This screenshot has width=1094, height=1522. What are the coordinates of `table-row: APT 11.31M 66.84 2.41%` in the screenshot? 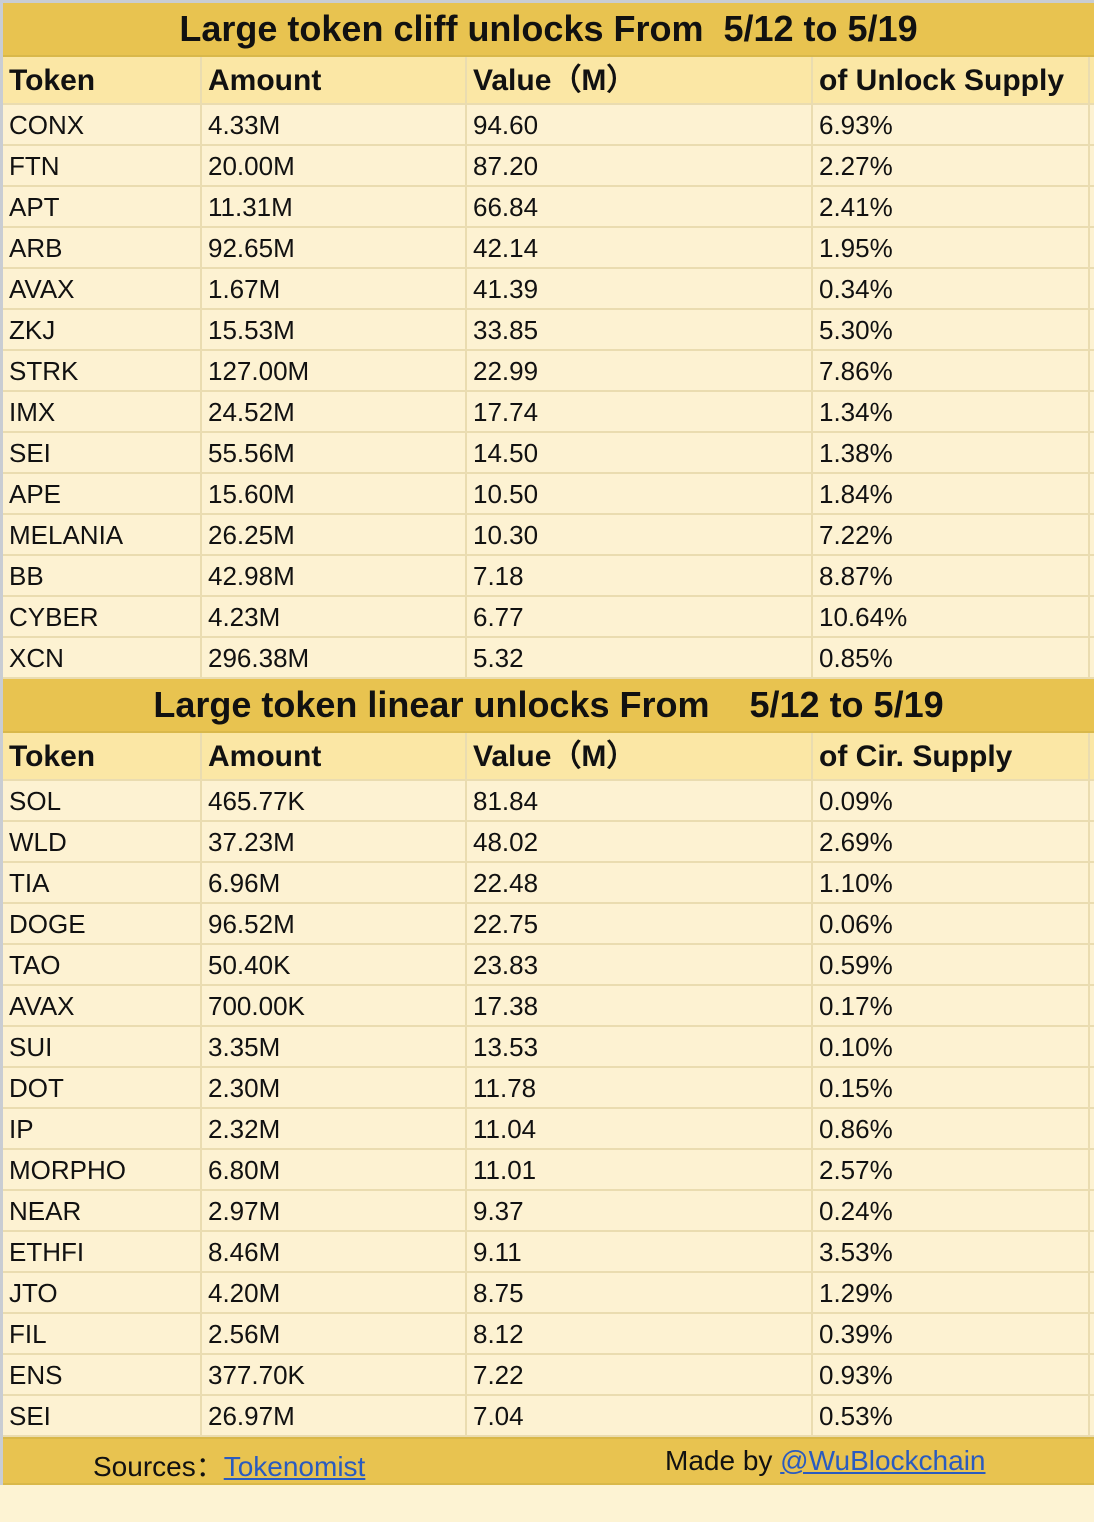 It's located at (548, 207).